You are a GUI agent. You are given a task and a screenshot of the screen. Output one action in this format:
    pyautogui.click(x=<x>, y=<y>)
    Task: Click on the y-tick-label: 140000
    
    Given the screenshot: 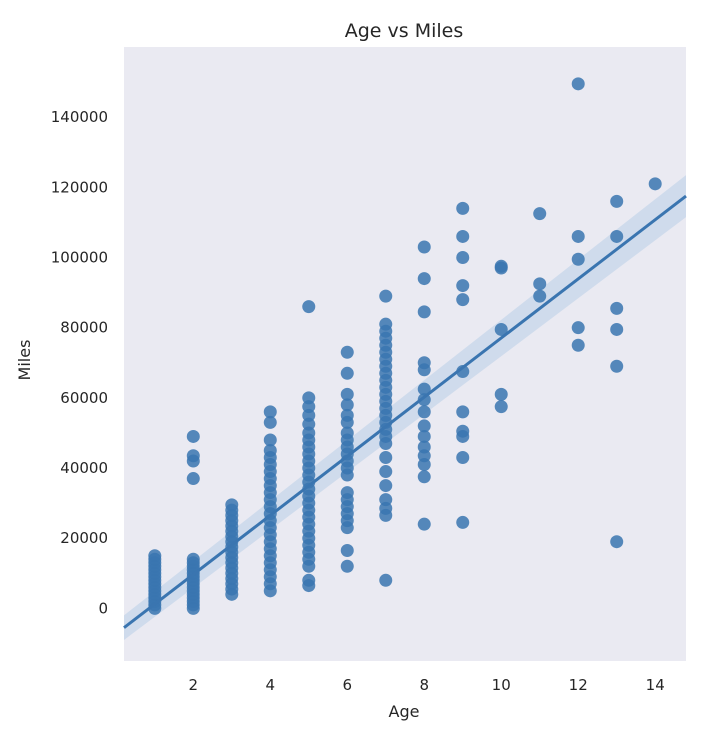 What is the action you would take?
    pyautogui.click(x=79, y=117)
    